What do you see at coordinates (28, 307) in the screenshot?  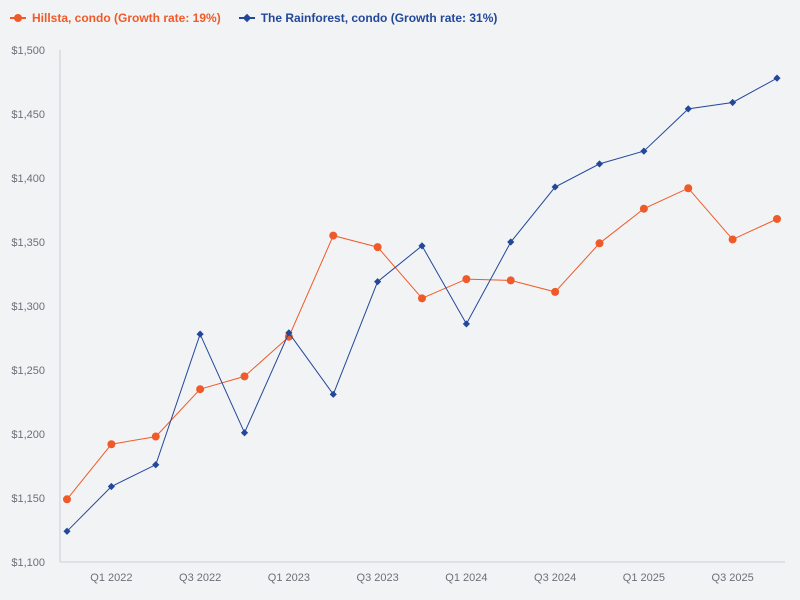 I see `y-tick-label: $1,300` at bounding box center [28, 307].